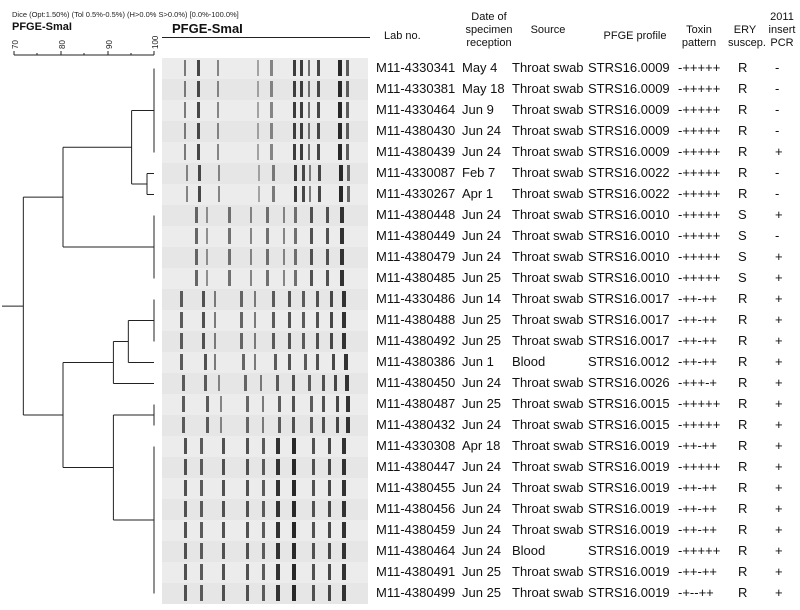 The image size is (800, 610). Describe the element at coordinates (777, 235) in the screenshot. I see `insert-pcr-cell: -` at that location.